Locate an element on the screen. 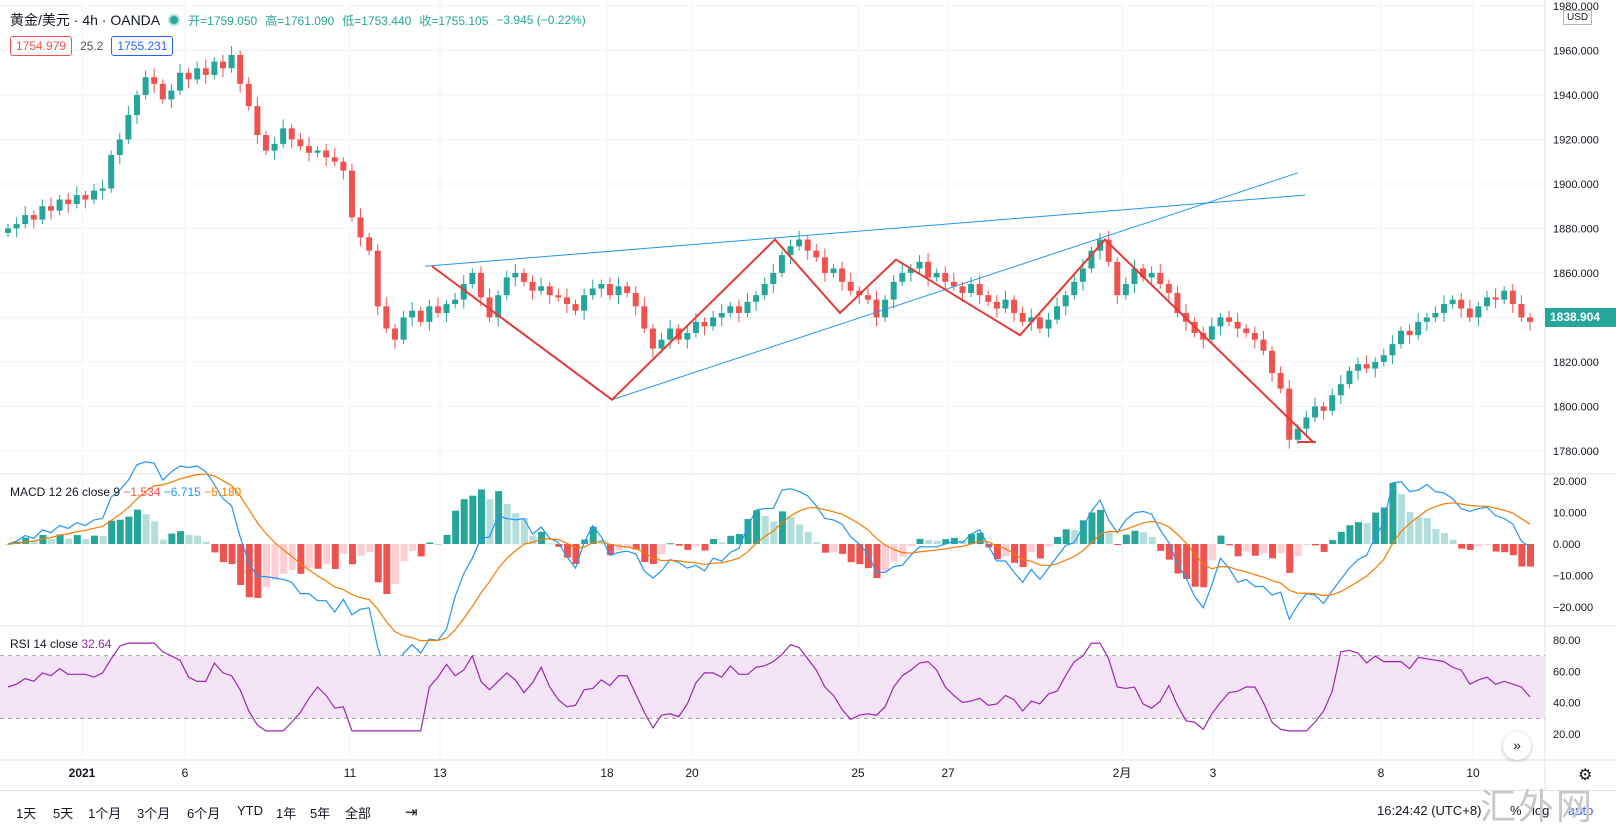  ohlc-high: 高=1761.090 is located at coordinates (300, 20).